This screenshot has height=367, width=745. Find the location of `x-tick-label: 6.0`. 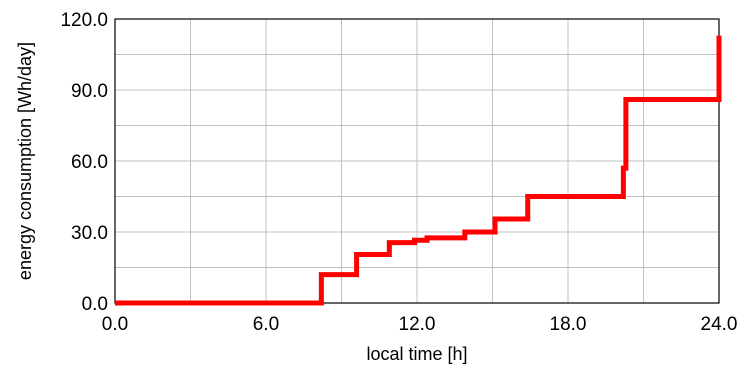

x-tick-label: 6.0 is located at coordinates (266, 324).